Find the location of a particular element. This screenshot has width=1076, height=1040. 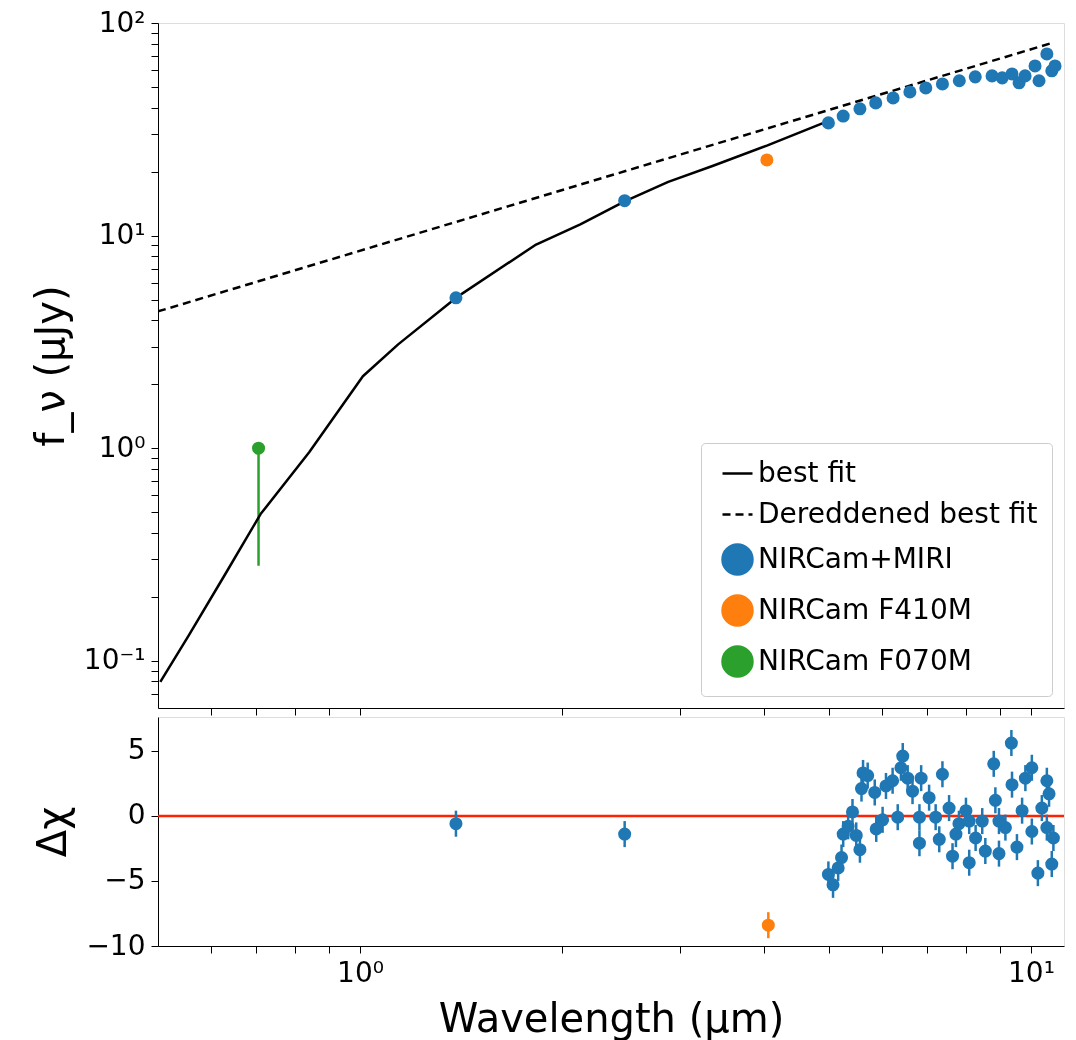

y-tick-label: 10⁻¹ is located at coordinates (114, 660).